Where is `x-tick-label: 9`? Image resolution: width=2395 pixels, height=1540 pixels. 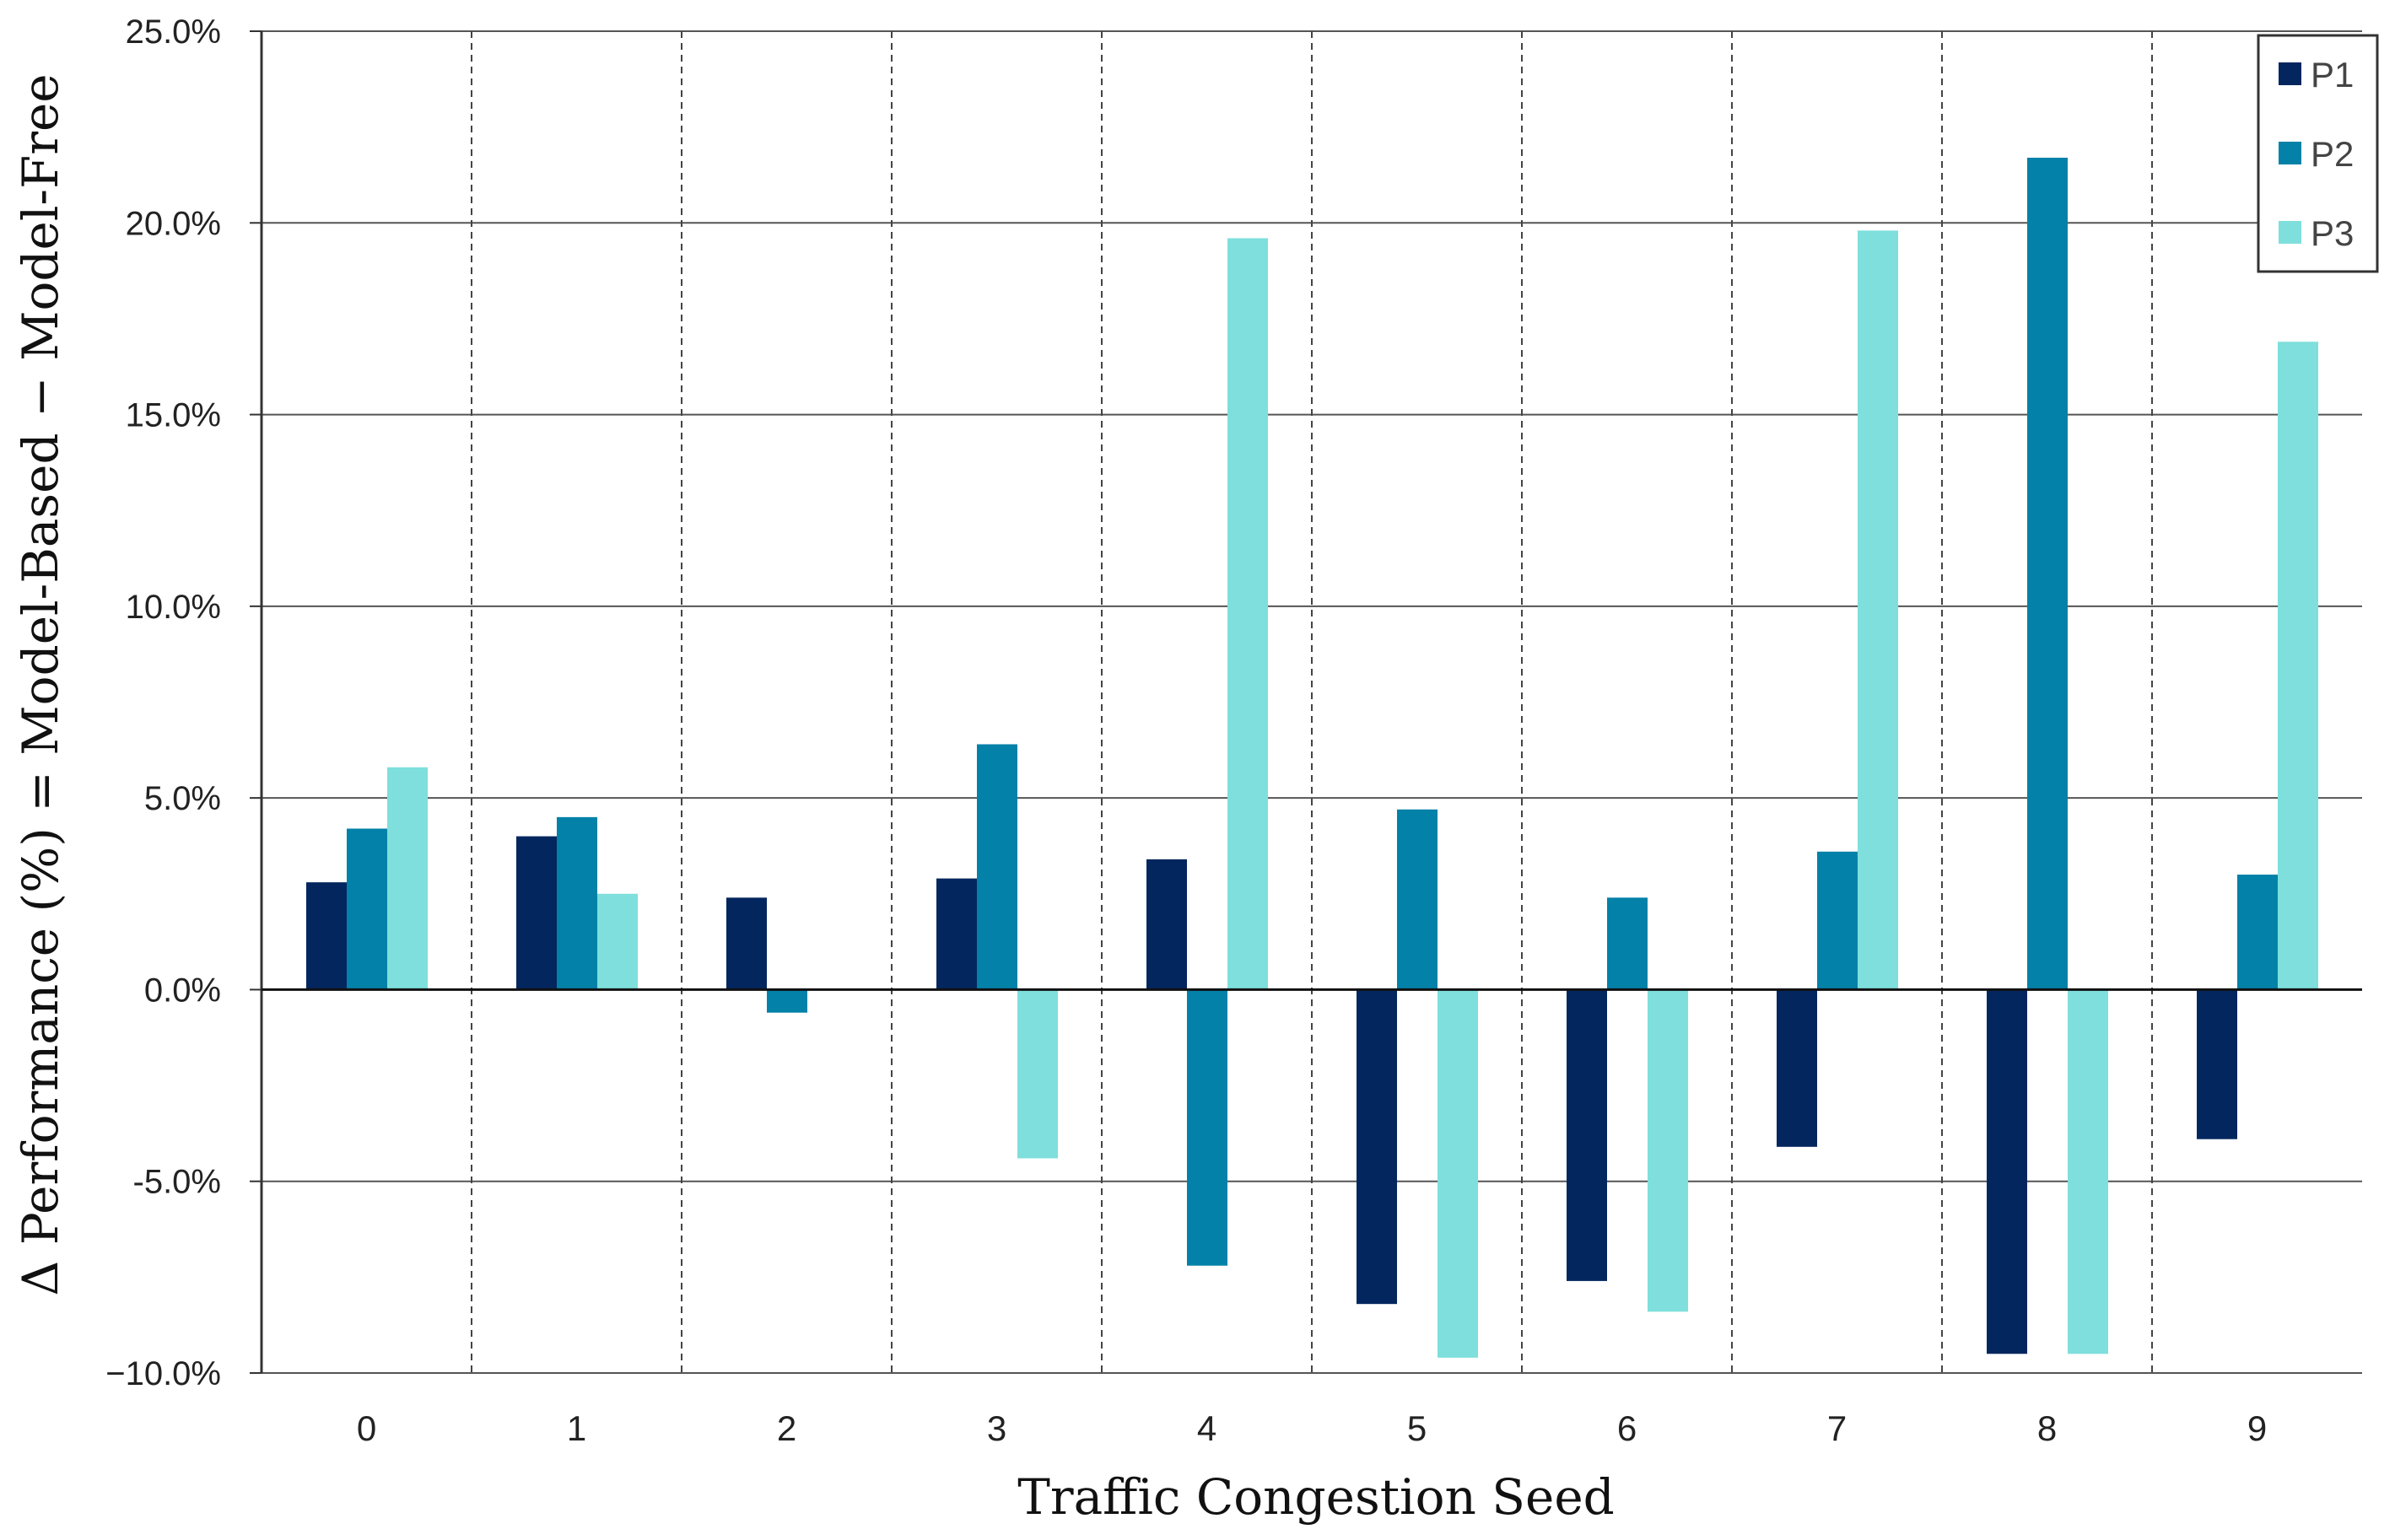
x-tick-label: 9 is located at coordinates (2257, 1428).